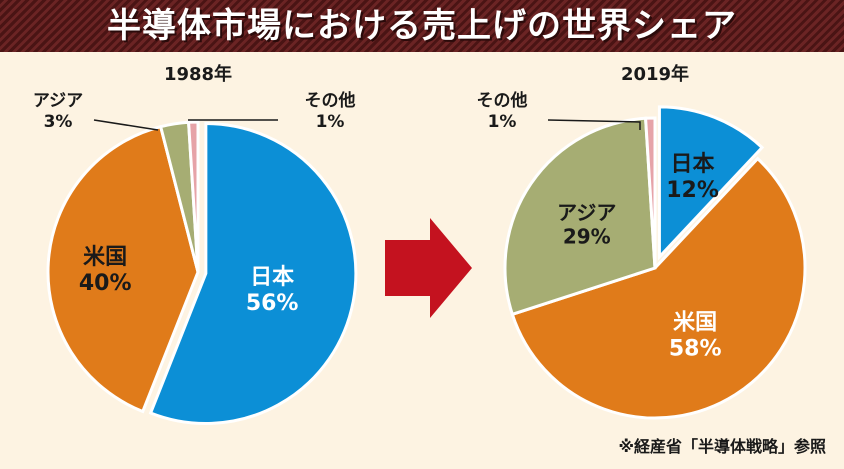 The width and height of the screenshot is (844, 469). Describe the element at coordinates (198, 74) in the screenshot. I see `pie-title: 1988年` at that location.